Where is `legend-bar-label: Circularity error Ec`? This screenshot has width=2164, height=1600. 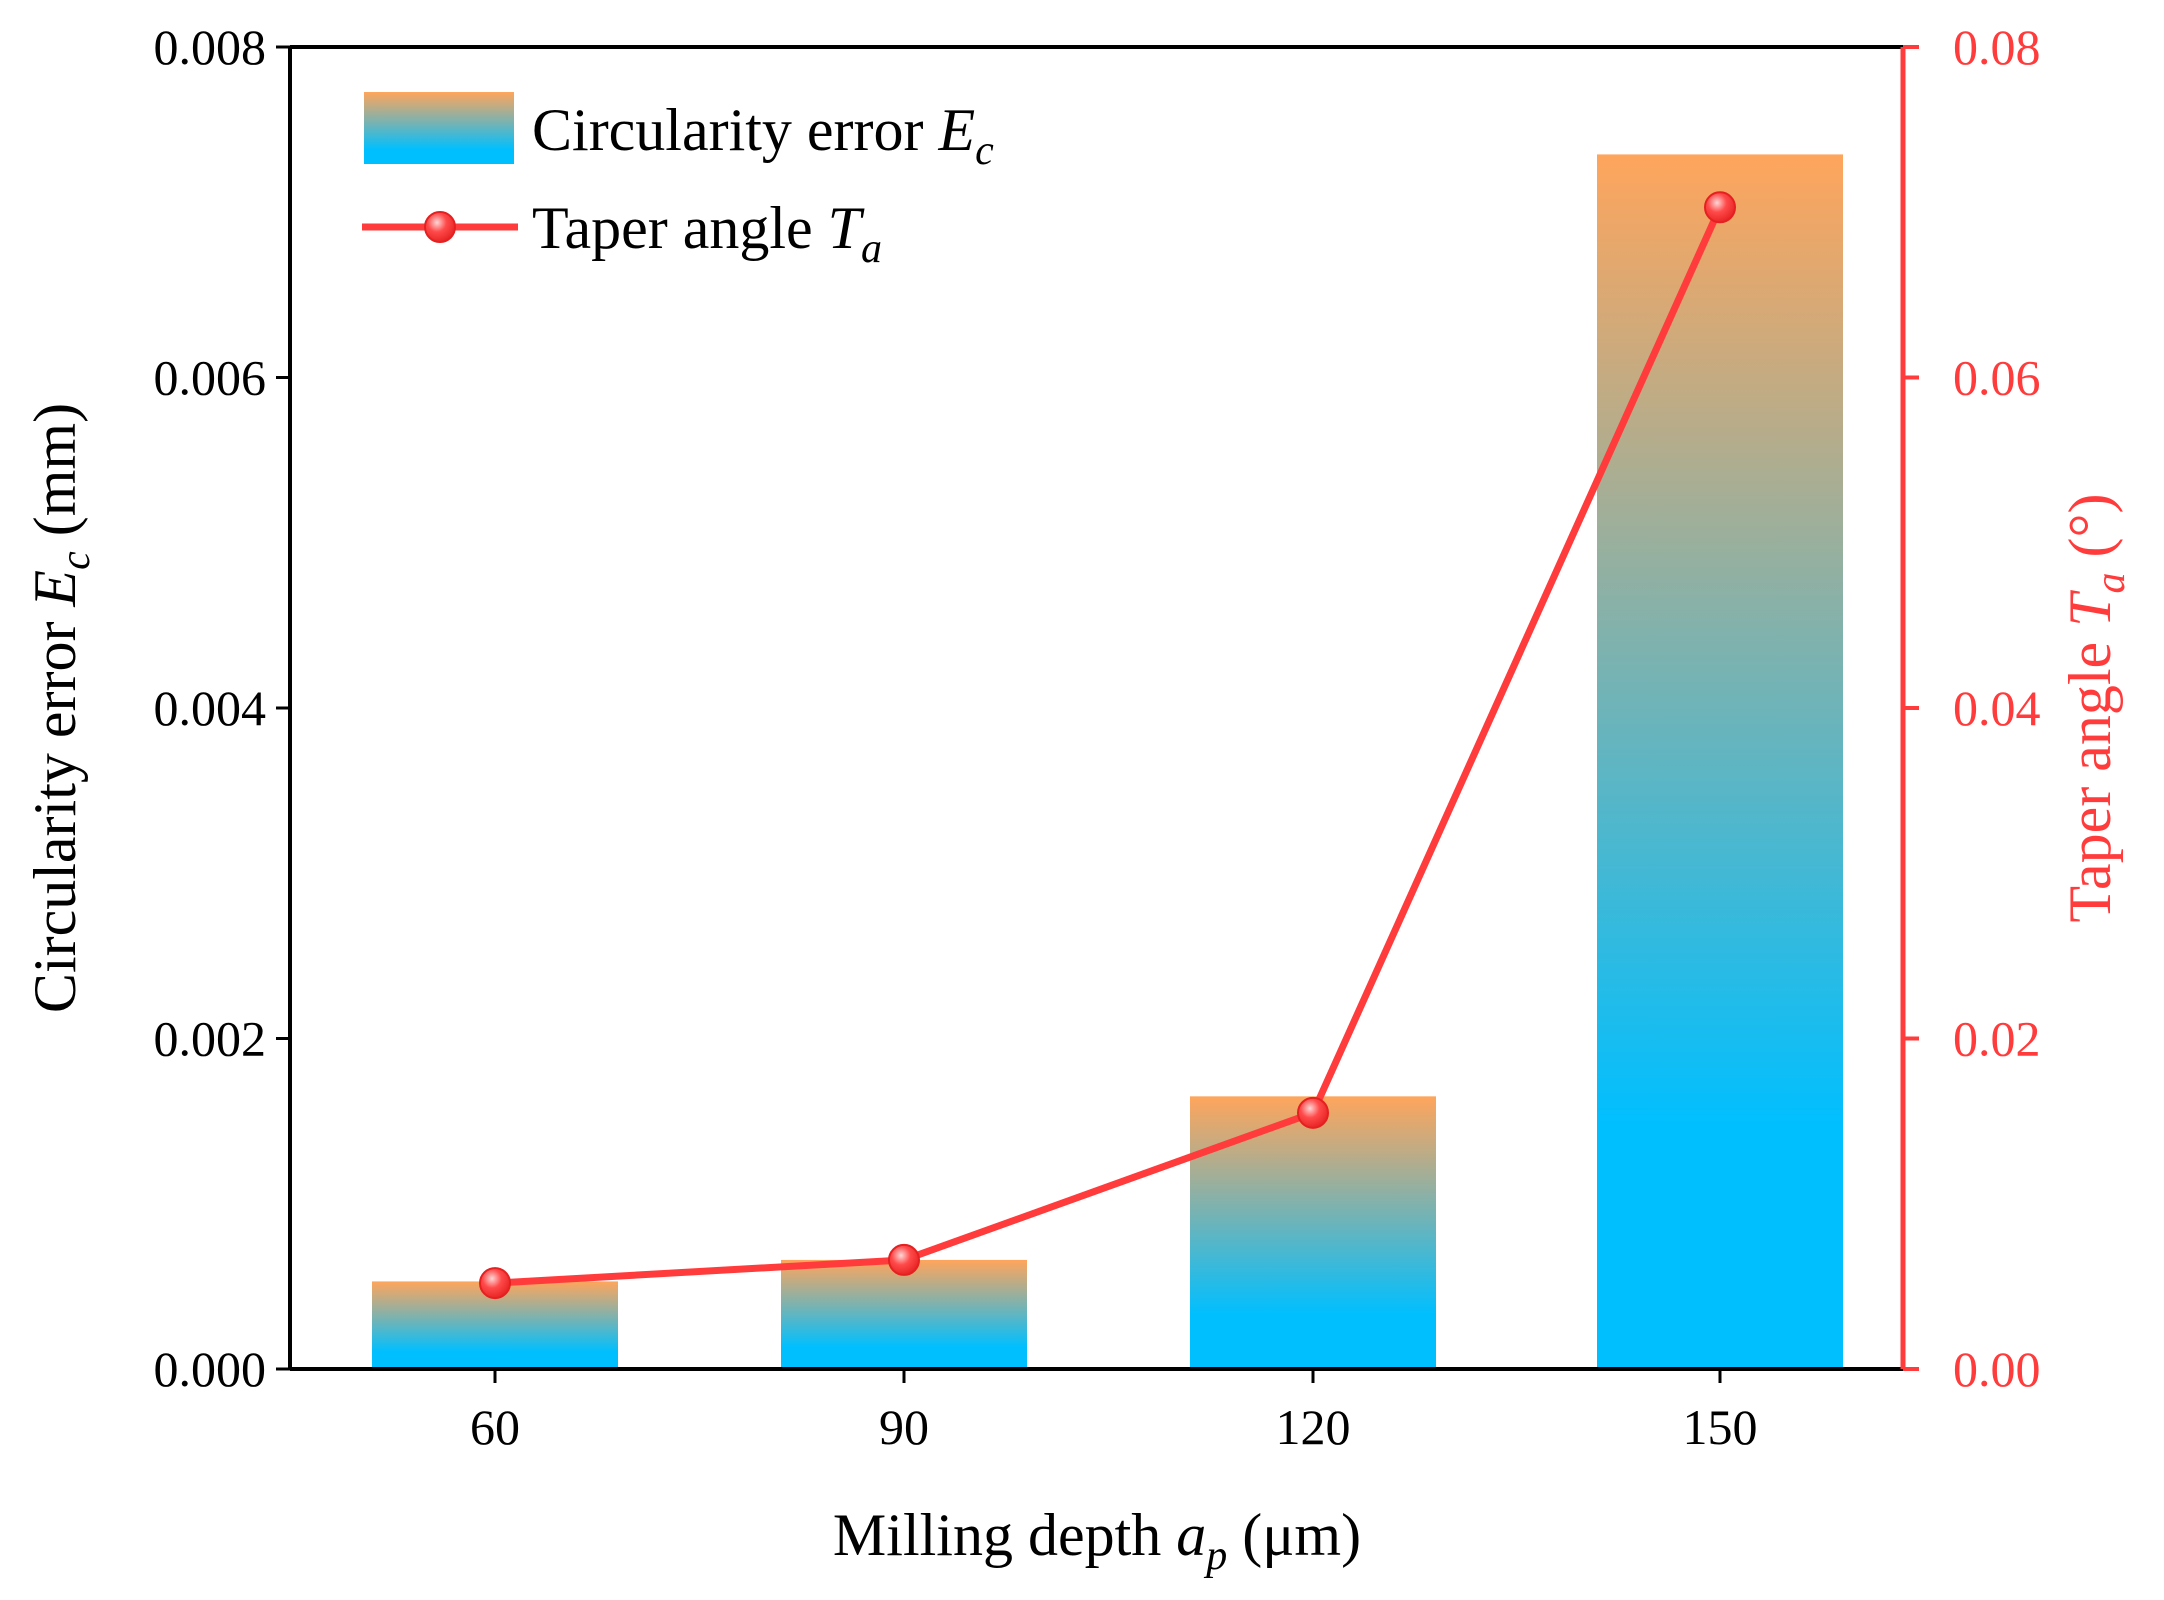
legend-bar-label: Circularity error Ec is located at coordinates (763, 135).